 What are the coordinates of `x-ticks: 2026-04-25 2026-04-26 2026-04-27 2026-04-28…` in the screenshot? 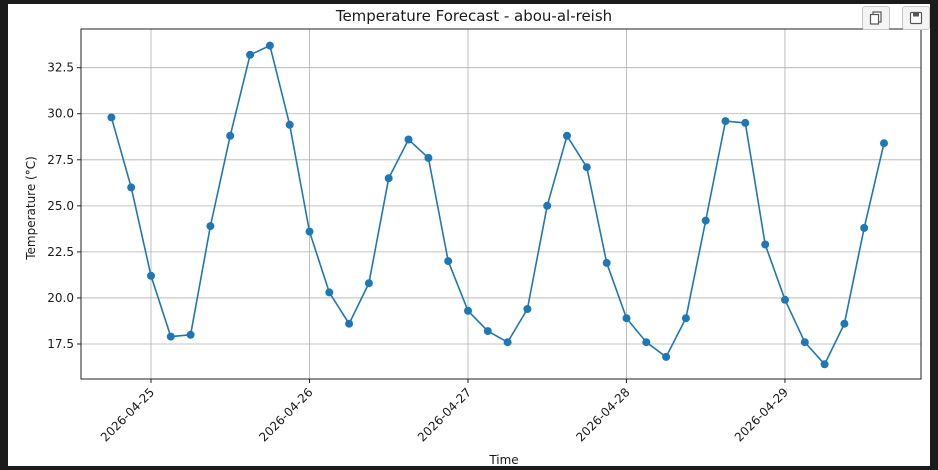 It's located at (444, 411).